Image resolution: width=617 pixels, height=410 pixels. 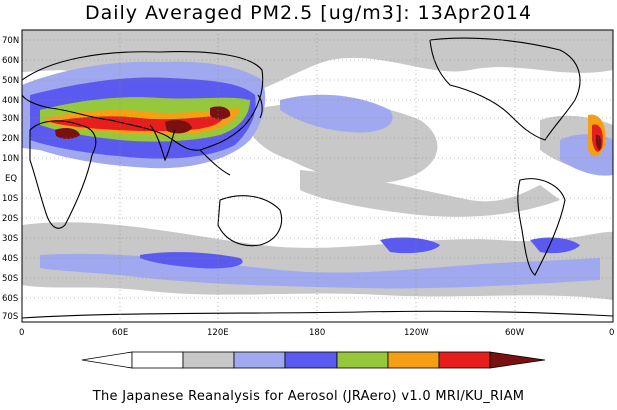 What do you see at coordinates (10, 199) in the screenshot?
I see `lat-label: 10S` at bounding box center [10, 199].